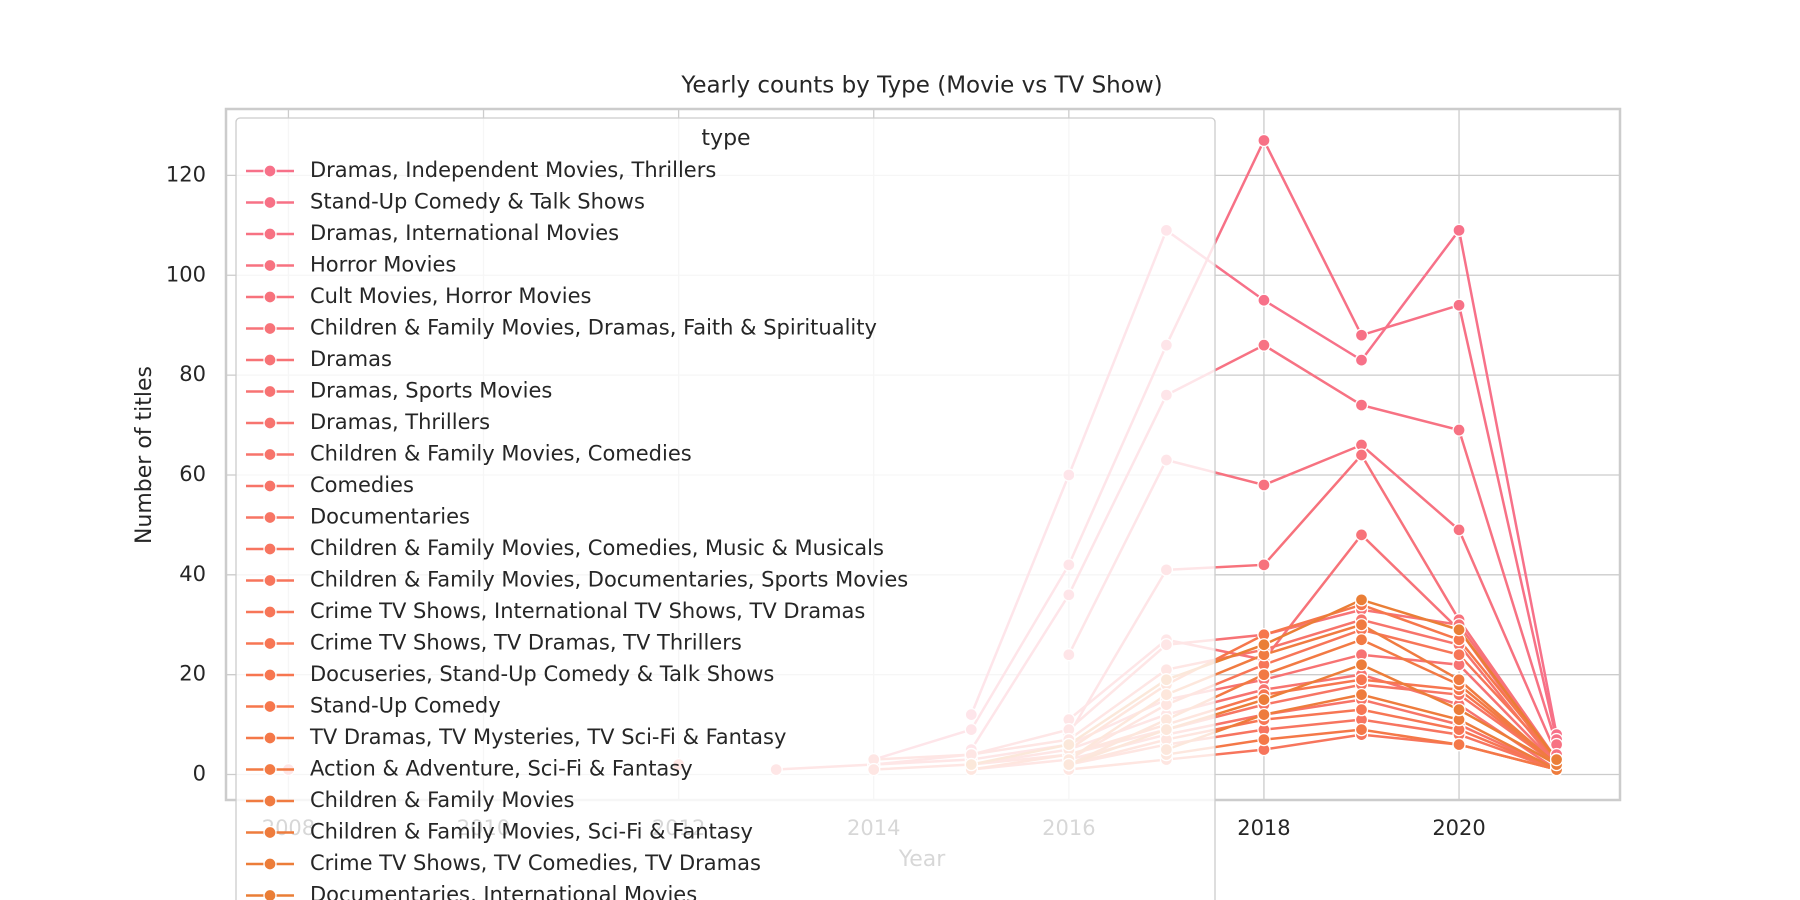  Describe the element at coordinates (383, 265) in the screenshot. I see `legend-label: Horror Movies` at that location.